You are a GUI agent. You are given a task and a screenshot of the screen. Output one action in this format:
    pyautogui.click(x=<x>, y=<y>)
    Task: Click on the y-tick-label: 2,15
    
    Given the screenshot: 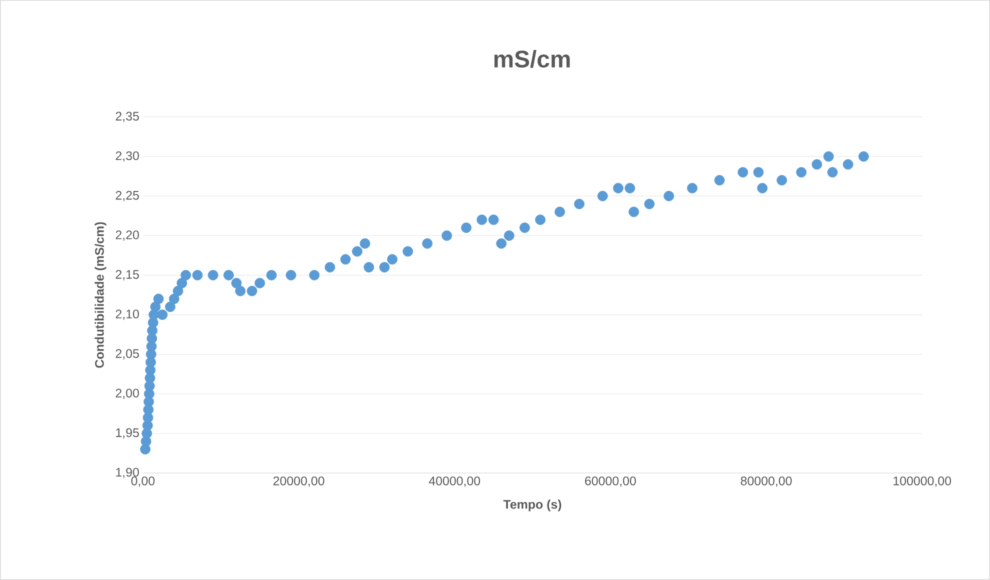 What is the action you would take?
    pyautogui.click(x=127, y=275)
    